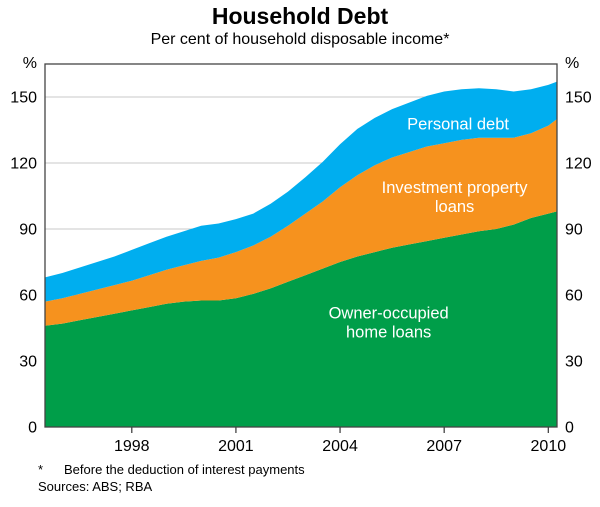 Image resolution: width=600 pixels, height=507 pixels. What do you see at coordinates (30, 63) in the screenshot?
I see `y-unit-left: %` at bounding box center [30, 63].